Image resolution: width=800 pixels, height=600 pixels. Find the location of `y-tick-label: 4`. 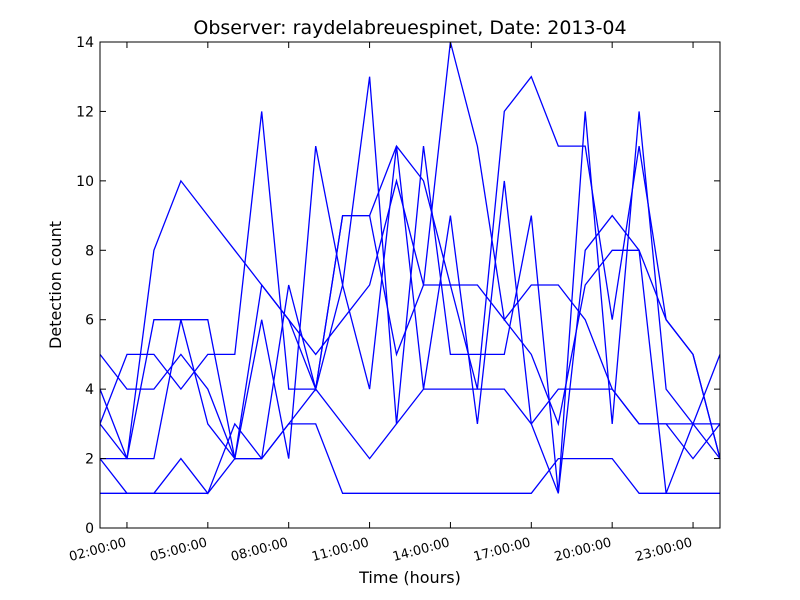

y-tick-label: 4 is located at coordinates (89, 390).